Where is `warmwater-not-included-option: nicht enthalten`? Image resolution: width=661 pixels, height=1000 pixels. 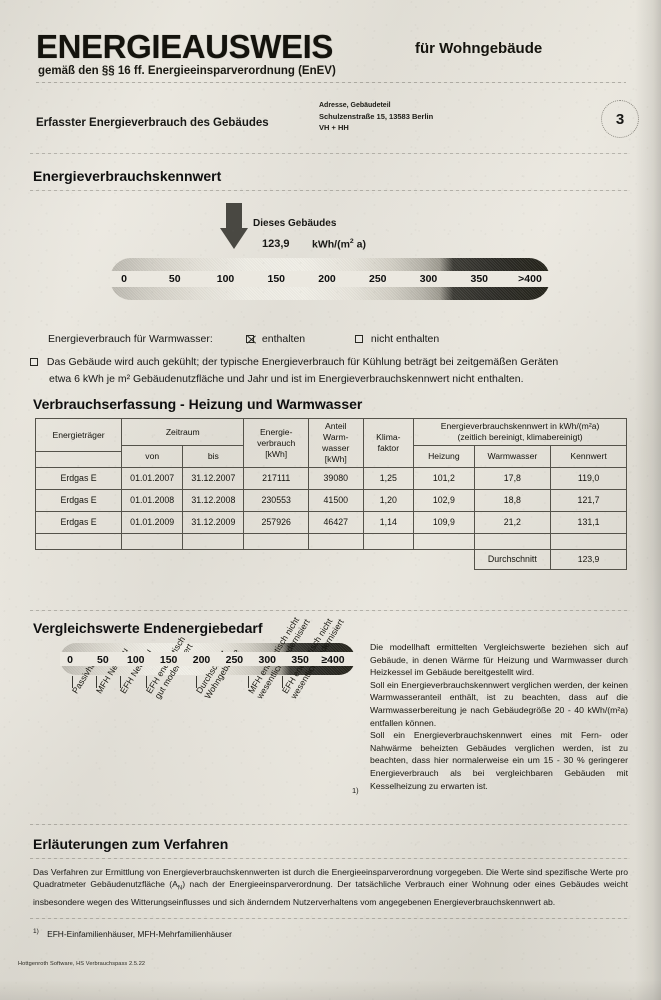 warmwater-not-included-option: nicht enthalten is located at coordinates (397, 339).